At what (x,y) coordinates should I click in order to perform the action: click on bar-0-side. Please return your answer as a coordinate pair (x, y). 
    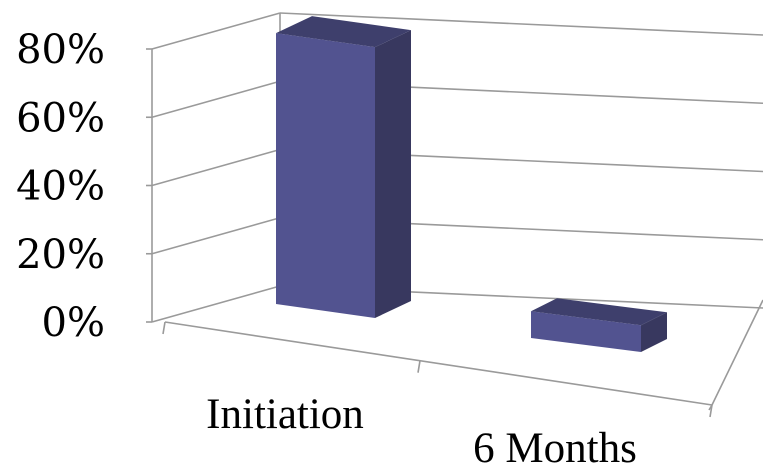
    Looking at the image, I should click on (393, 174).